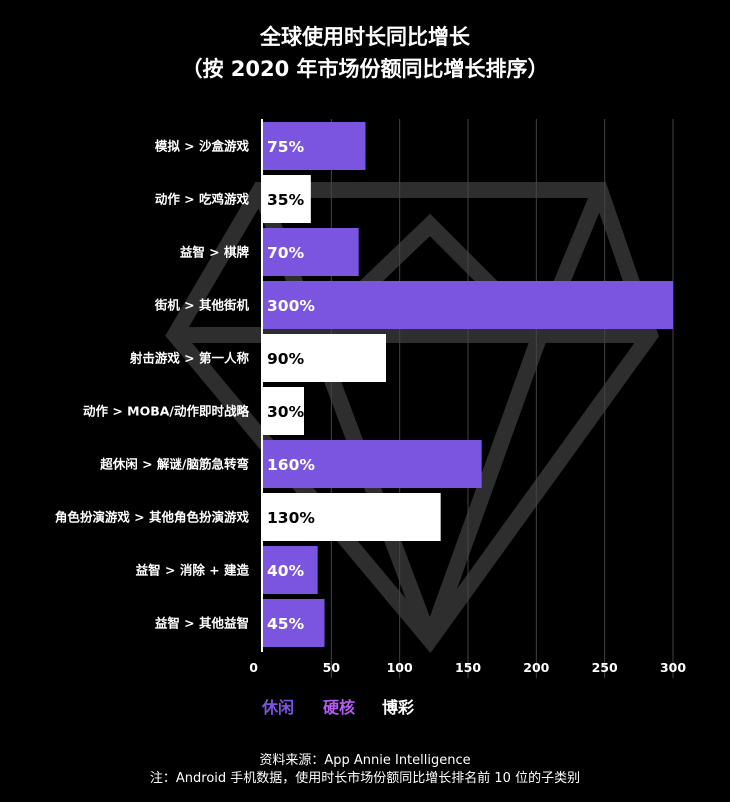 The width and height of the screenshot is (730, 802). I want to click on legend-item-casual: 休闲, so click(278, 707).